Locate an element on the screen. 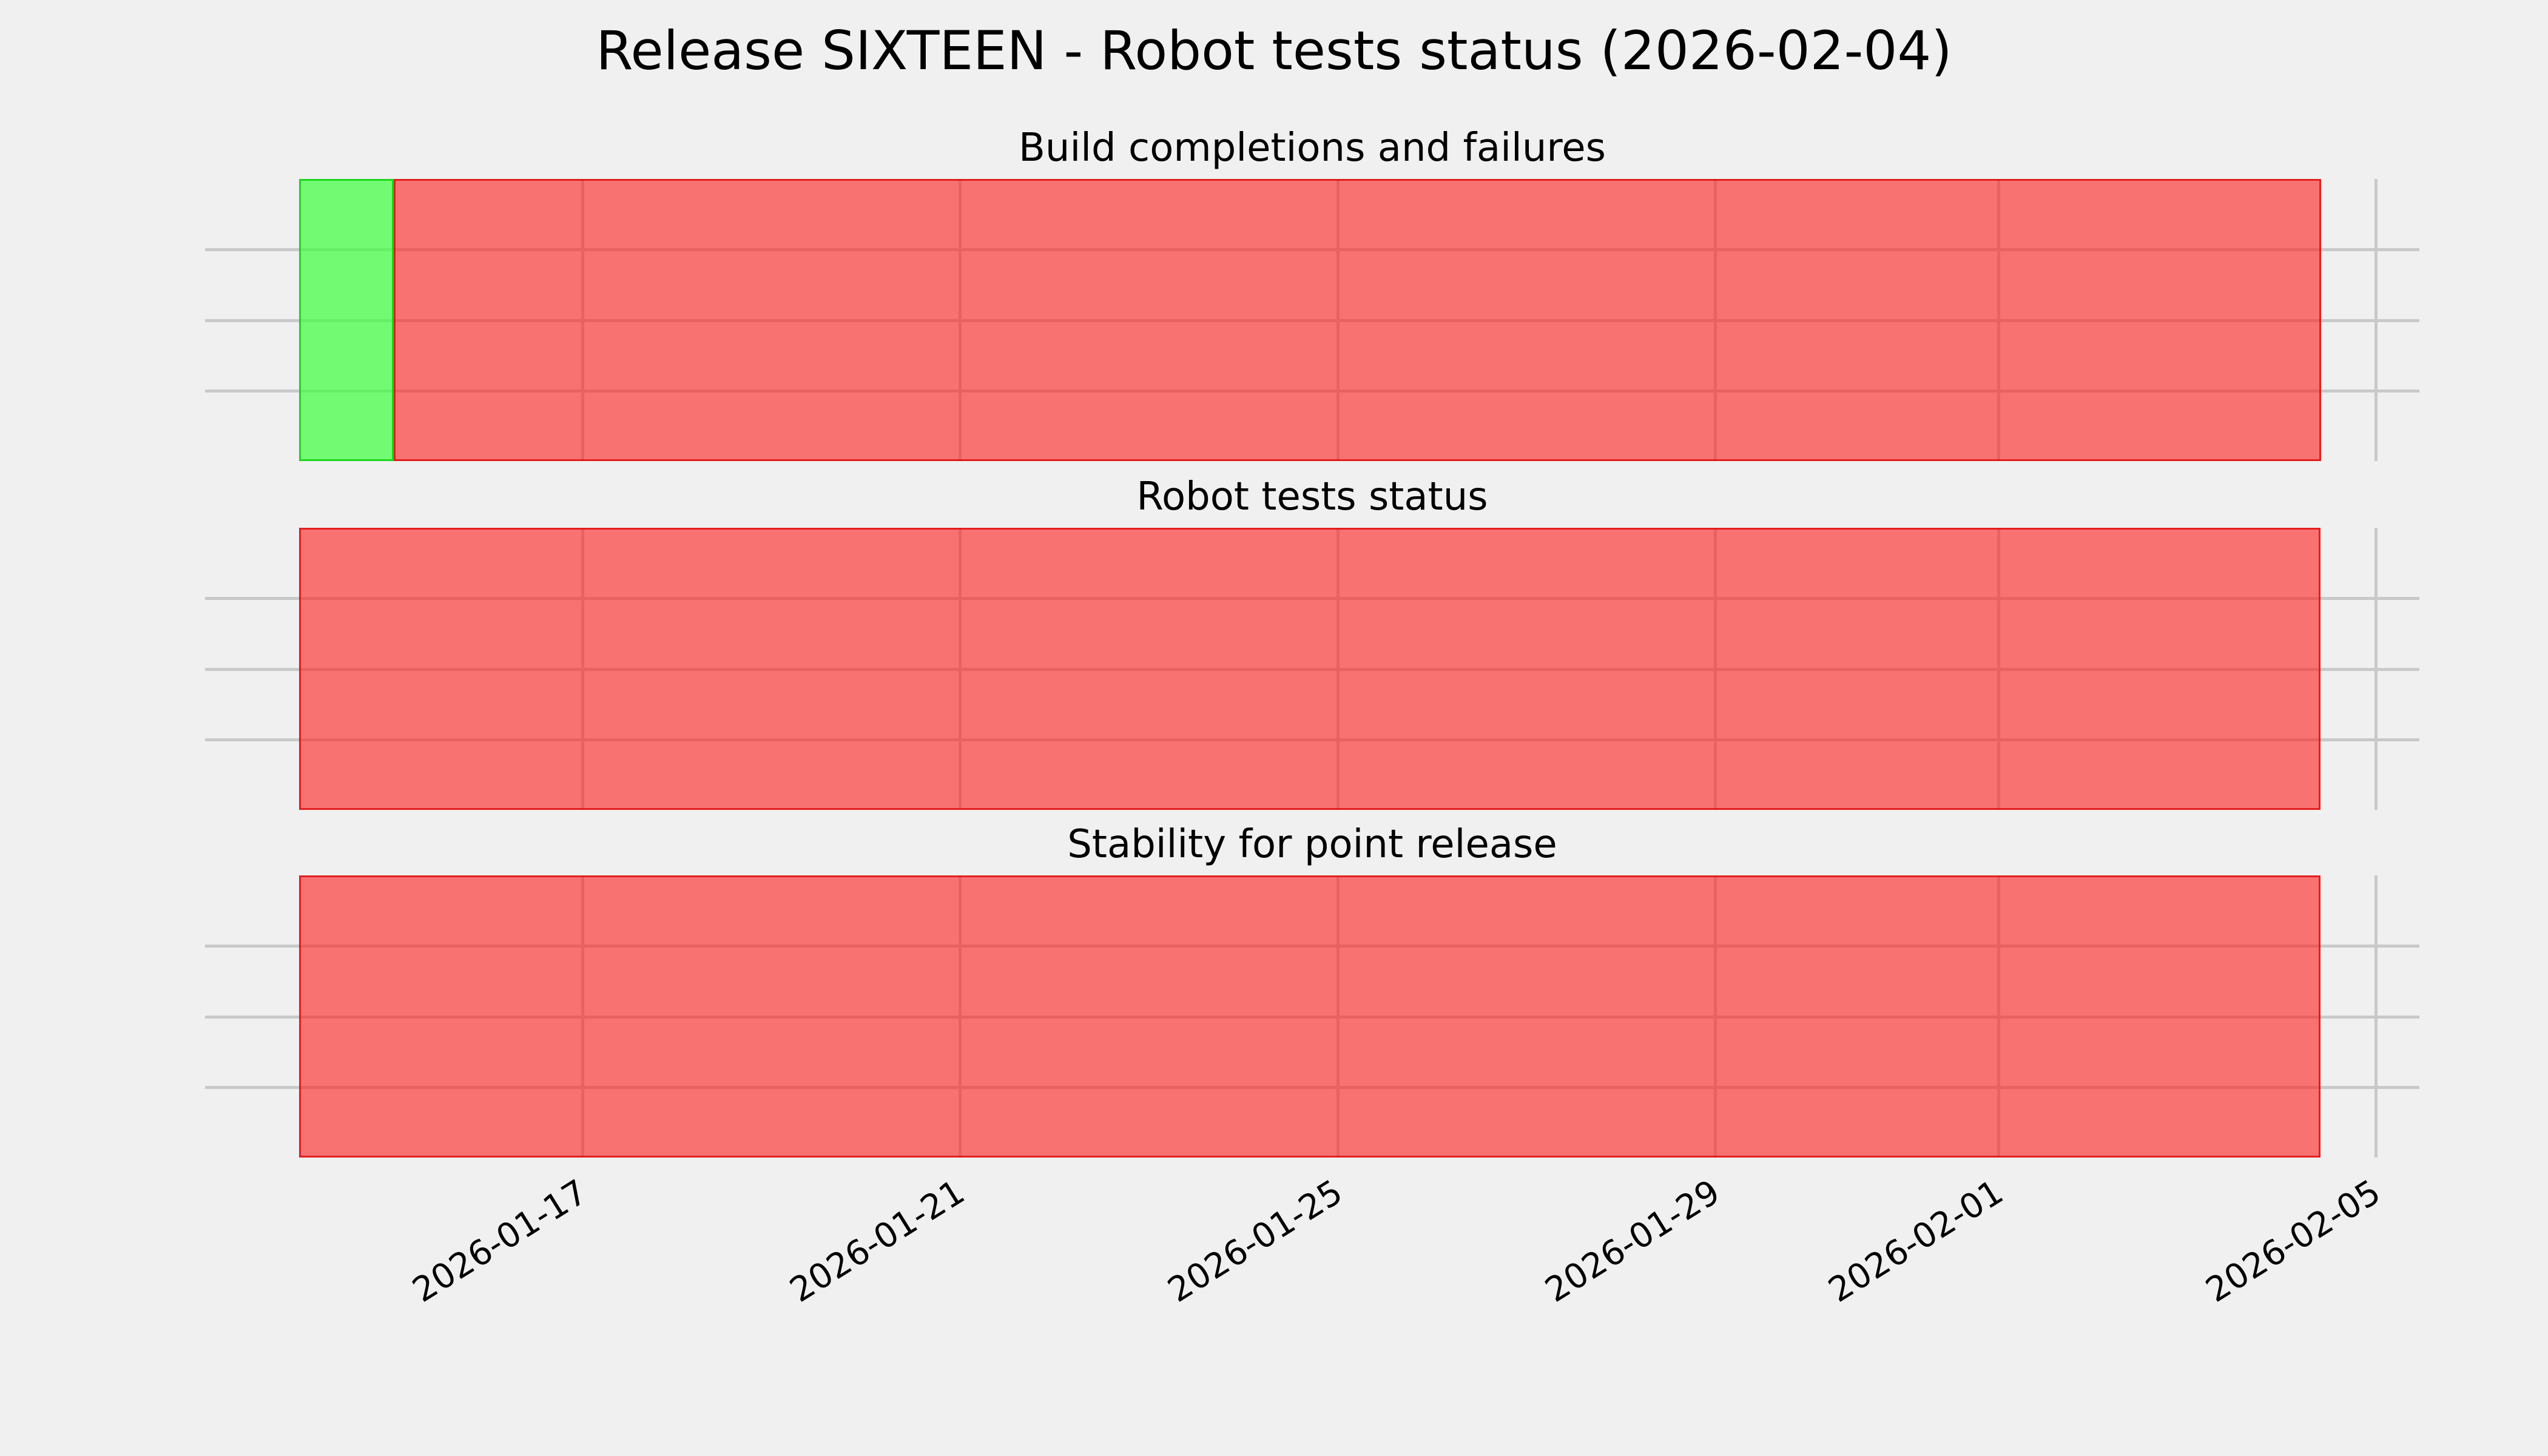 The width and height of the screenshot is (2548, 1456). x-tick-label: 2026-01-21 is located at coordinates (877, 1241).